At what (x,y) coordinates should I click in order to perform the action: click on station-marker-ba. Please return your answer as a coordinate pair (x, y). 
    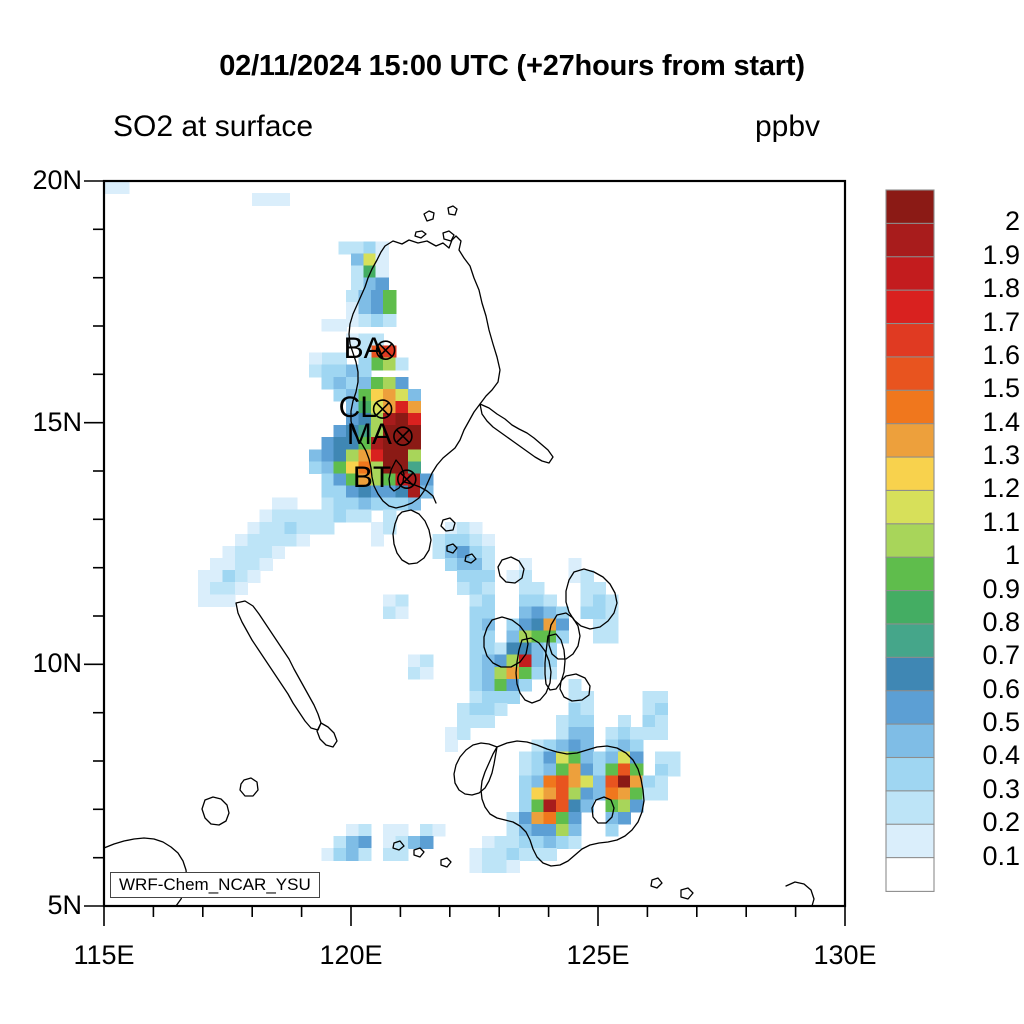
    Looking at the image, I should click on (385, 350).